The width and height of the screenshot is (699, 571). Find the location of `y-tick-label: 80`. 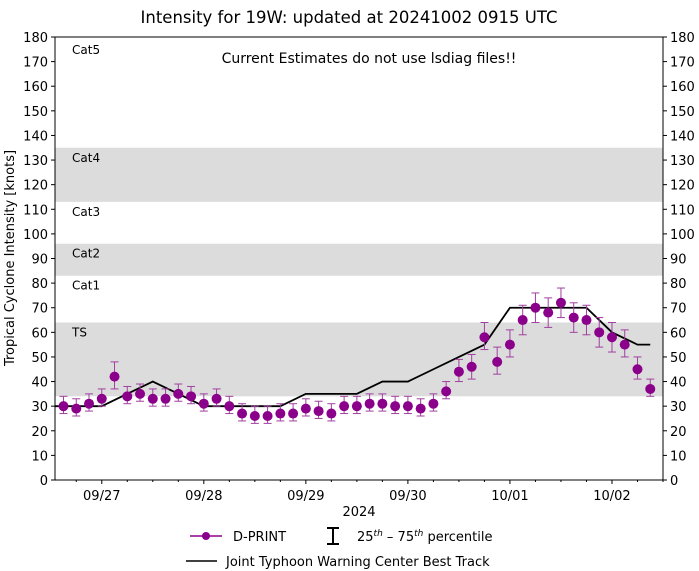

y-tick-label: 80 is located at coordinates (39, 284).